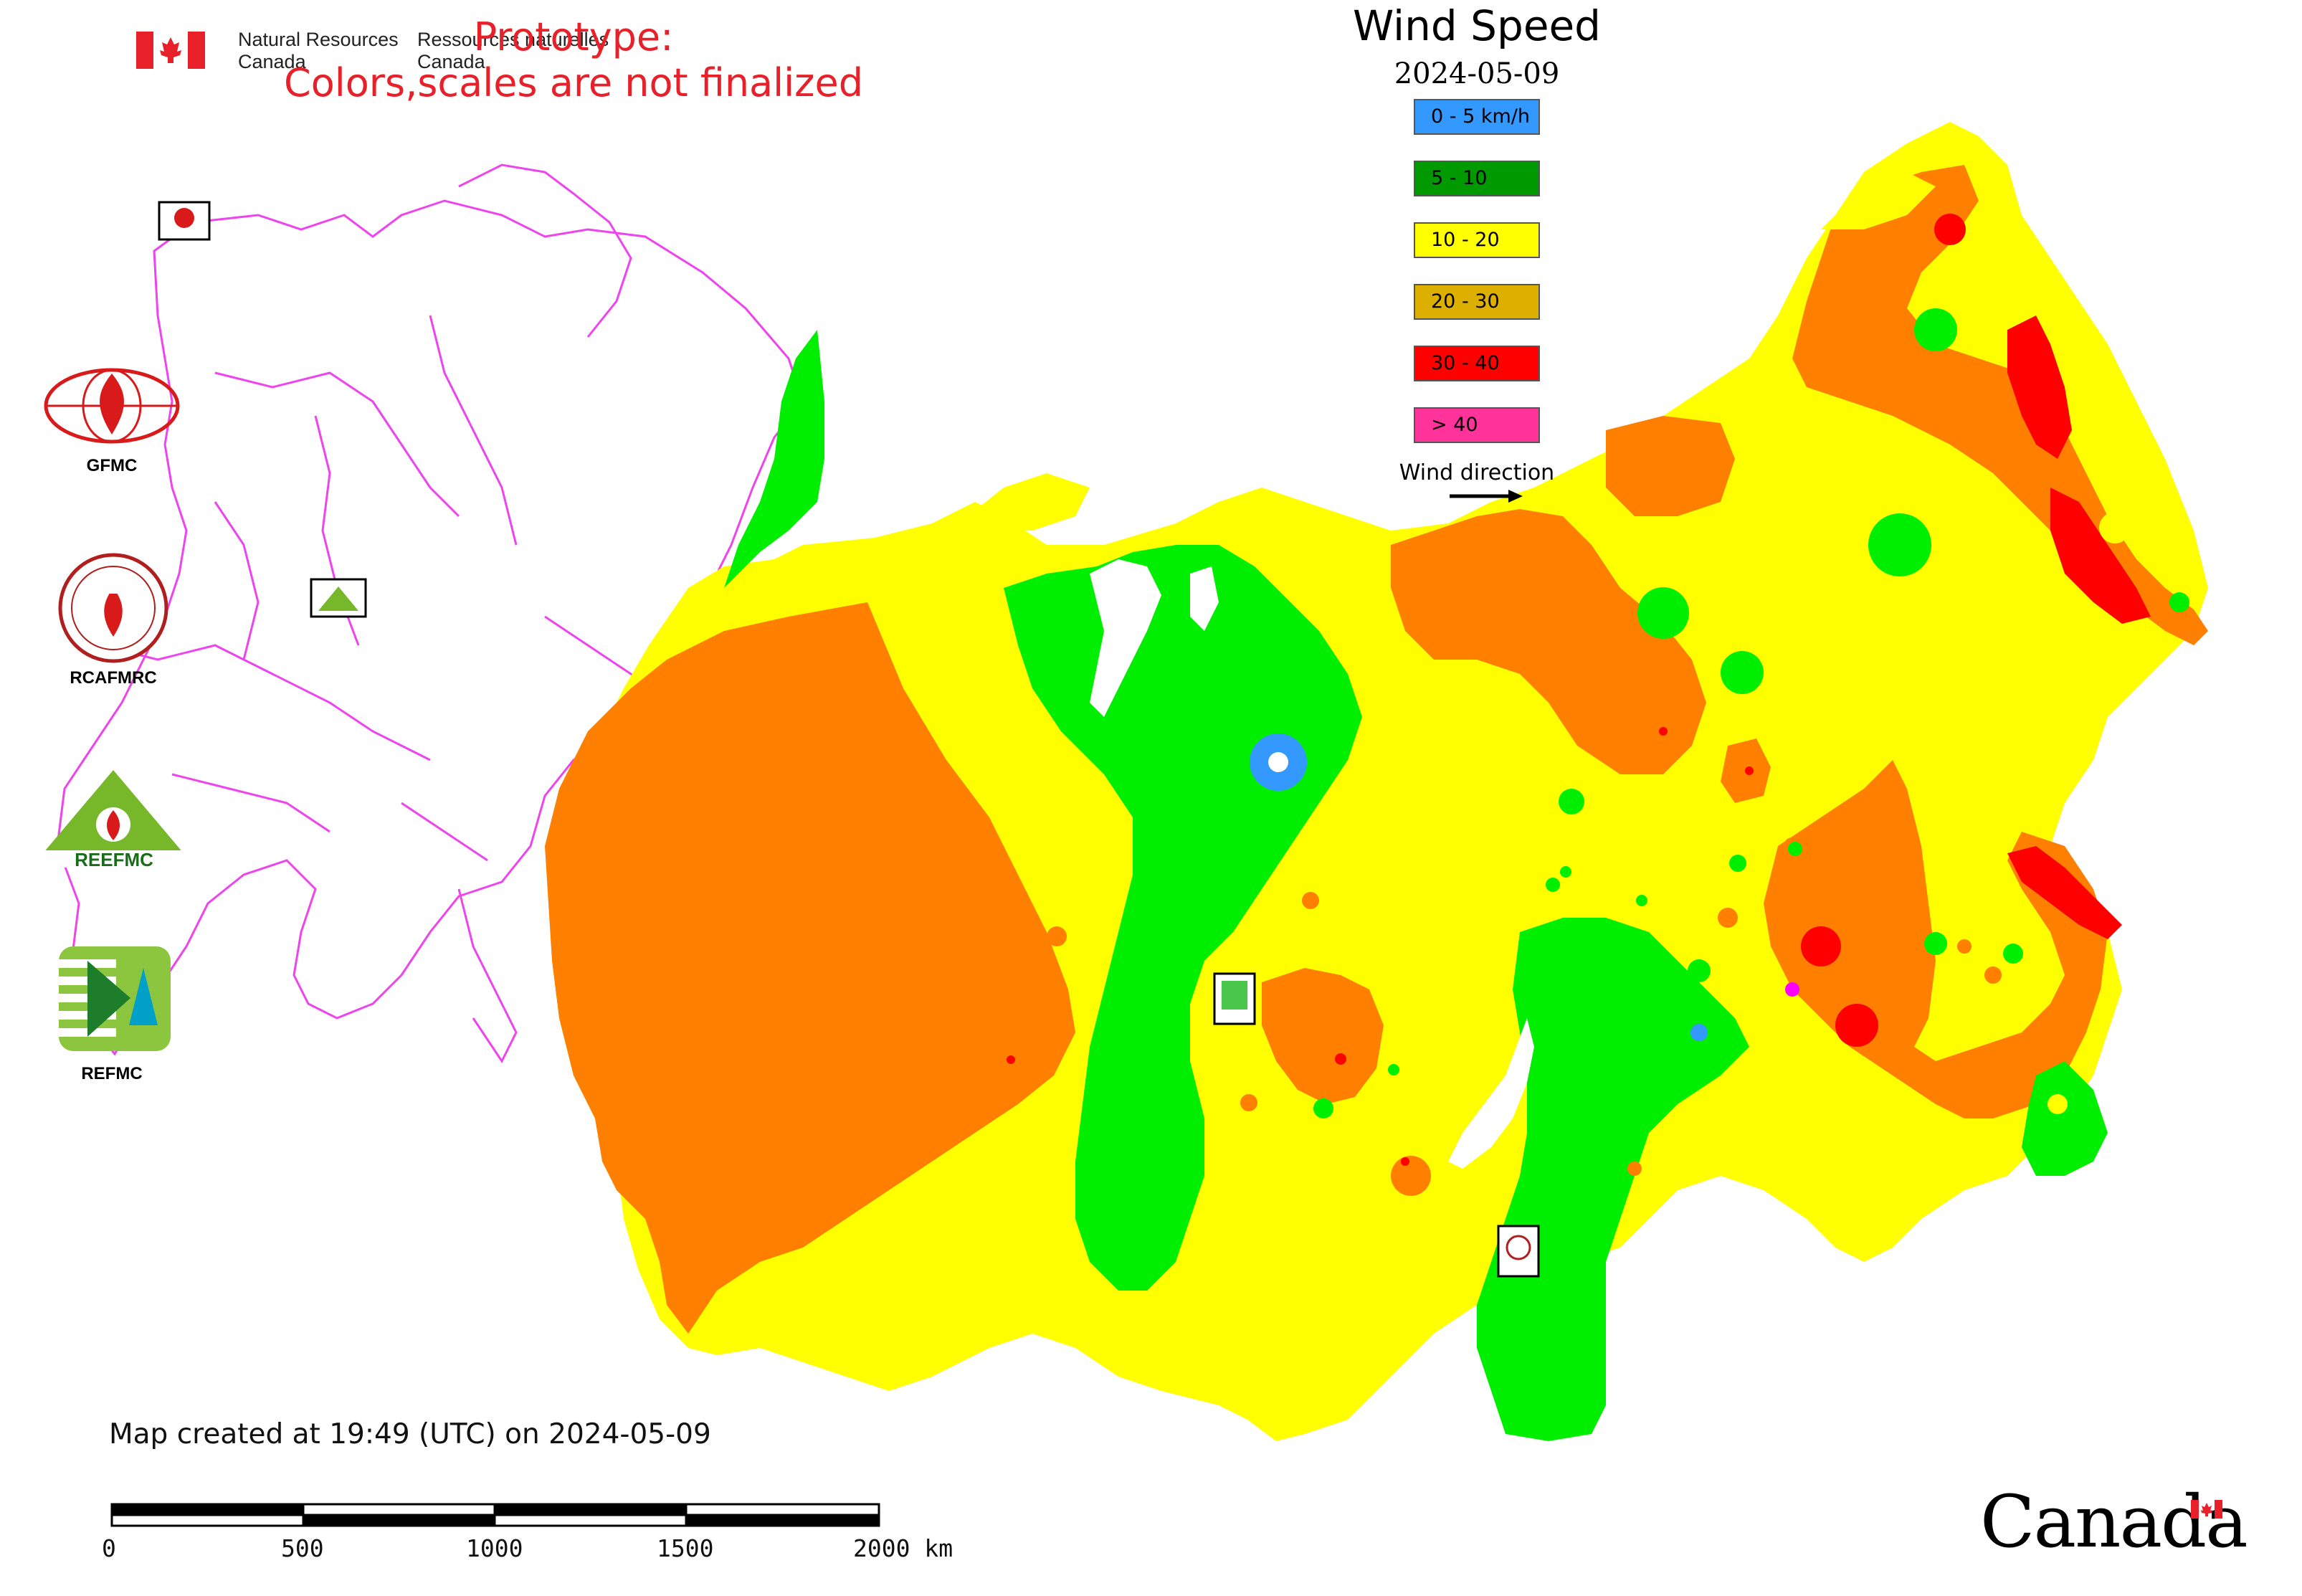 This screenshot has width=2302, height=1596. Describe the element at coordinates (1465, 363) in the screenshot. I see `legend-label: 30 - 40` at that location.